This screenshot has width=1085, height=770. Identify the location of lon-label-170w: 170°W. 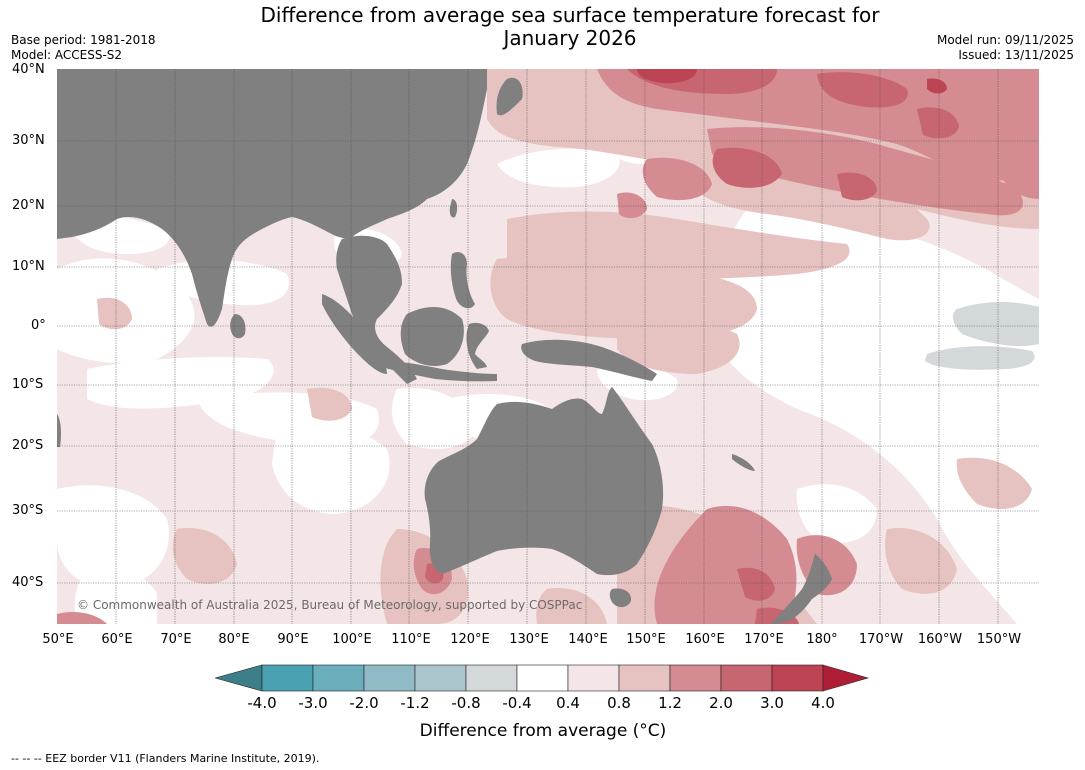
(881, 639).